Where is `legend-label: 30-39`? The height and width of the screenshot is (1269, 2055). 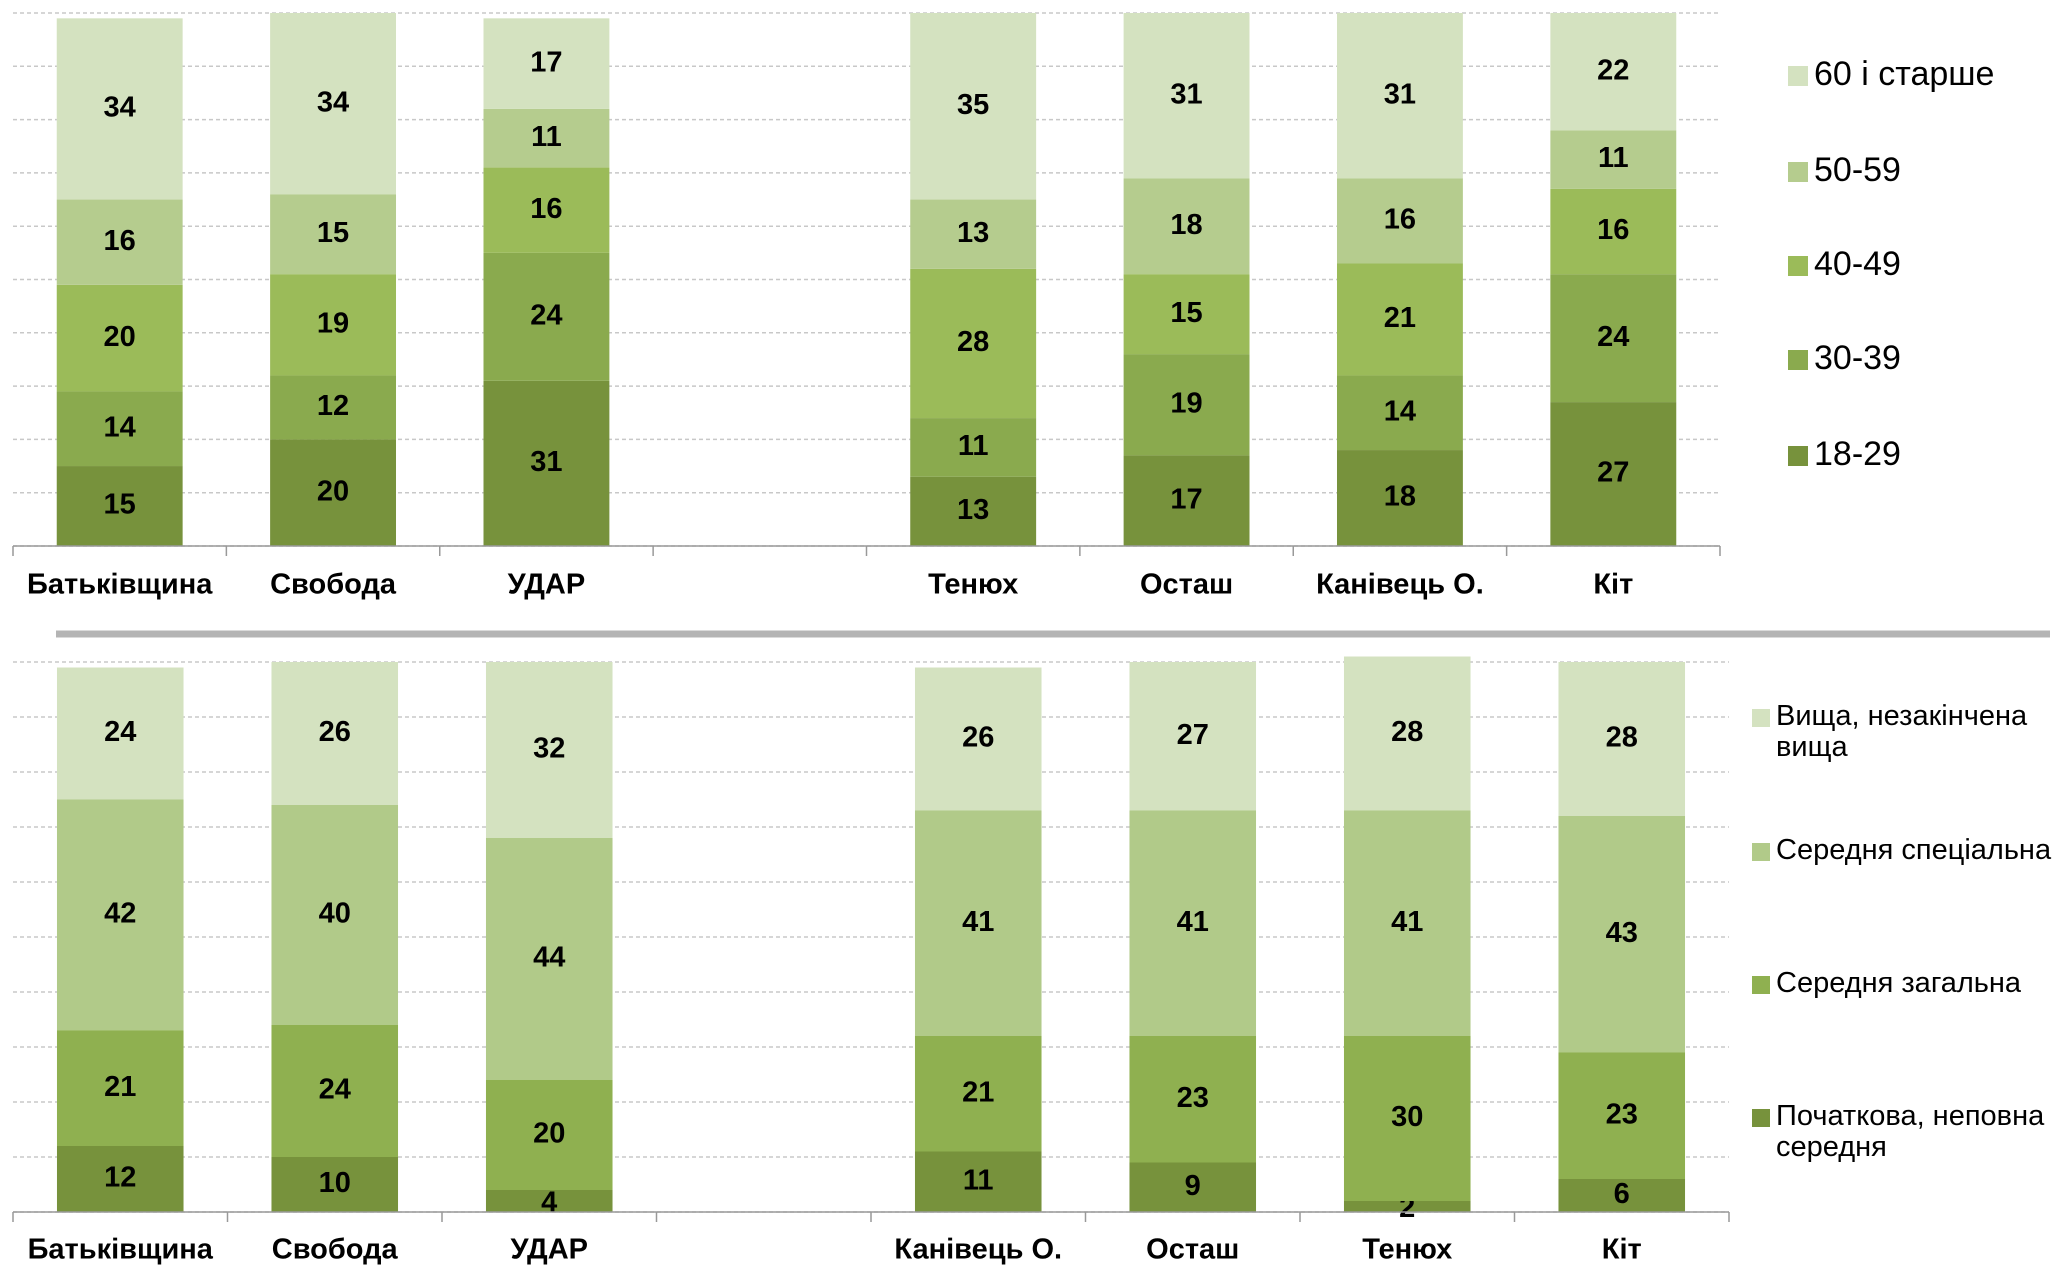 legend-label: 30-39 is located at coordinates (1857, 357).